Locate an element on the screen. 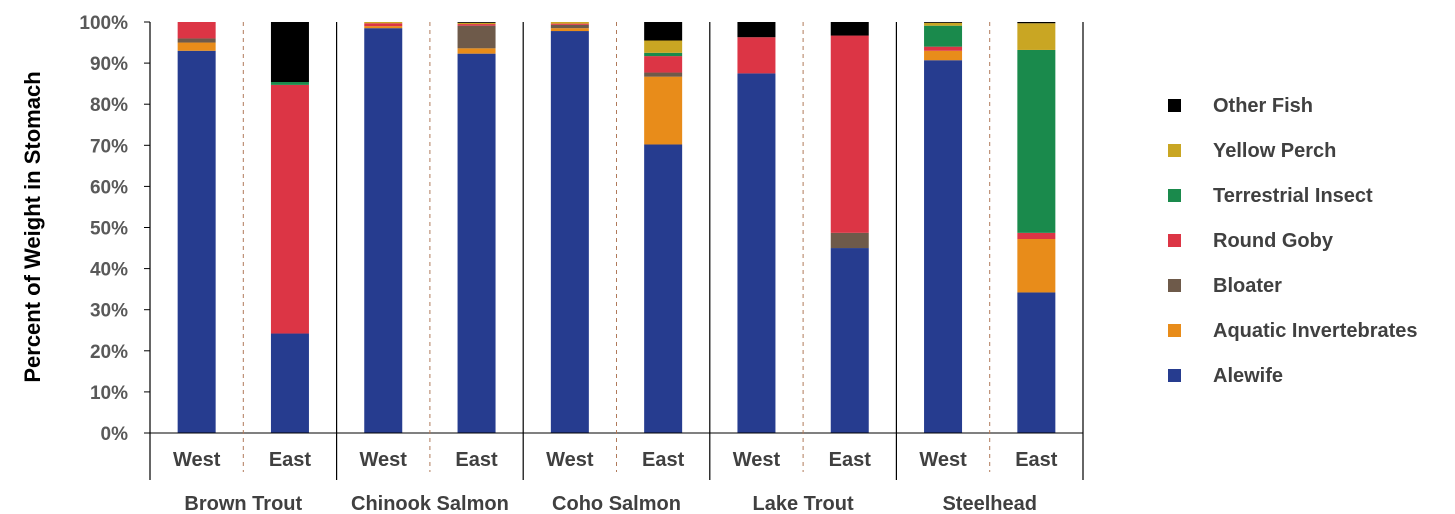 The image size is (1455, 514). legend-label: Yellow Perch is located at coordinates (1274, 151).